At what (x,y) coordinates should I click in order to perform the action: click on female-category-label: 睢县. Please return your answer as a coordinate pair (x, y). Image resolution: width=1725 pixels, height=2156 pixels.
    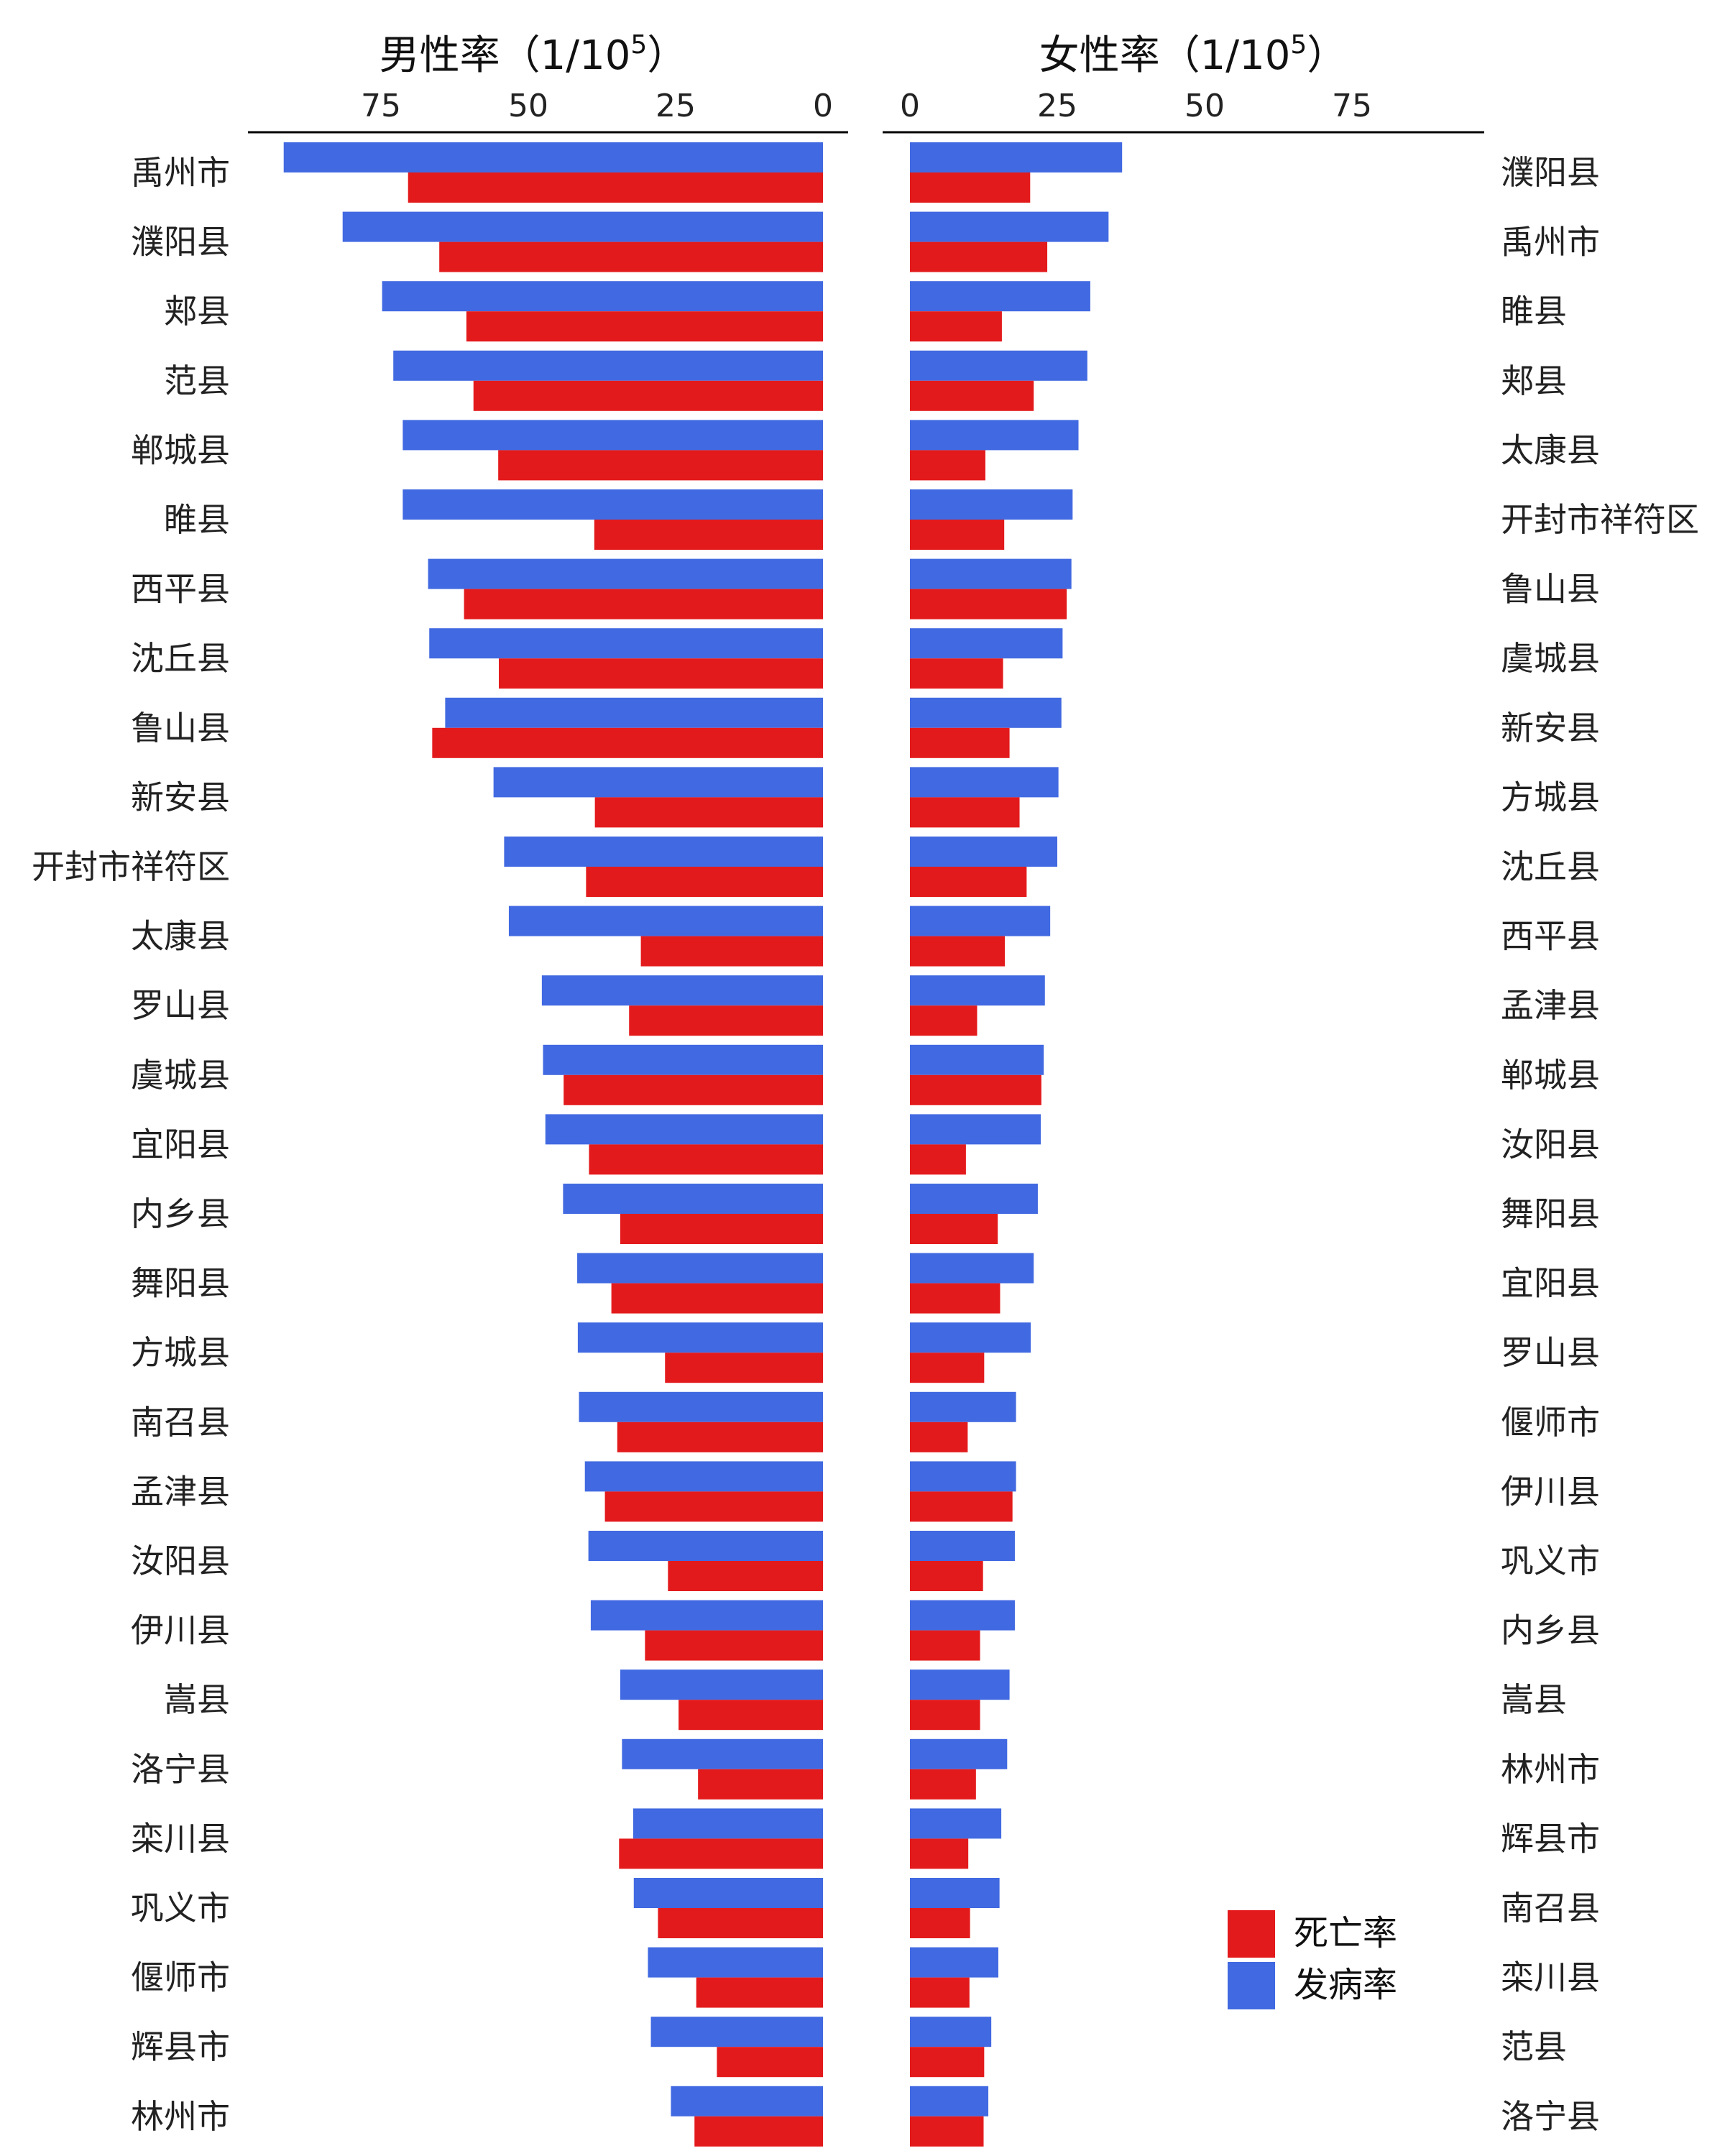
    Looking at the image, I should click on (1534, 311).